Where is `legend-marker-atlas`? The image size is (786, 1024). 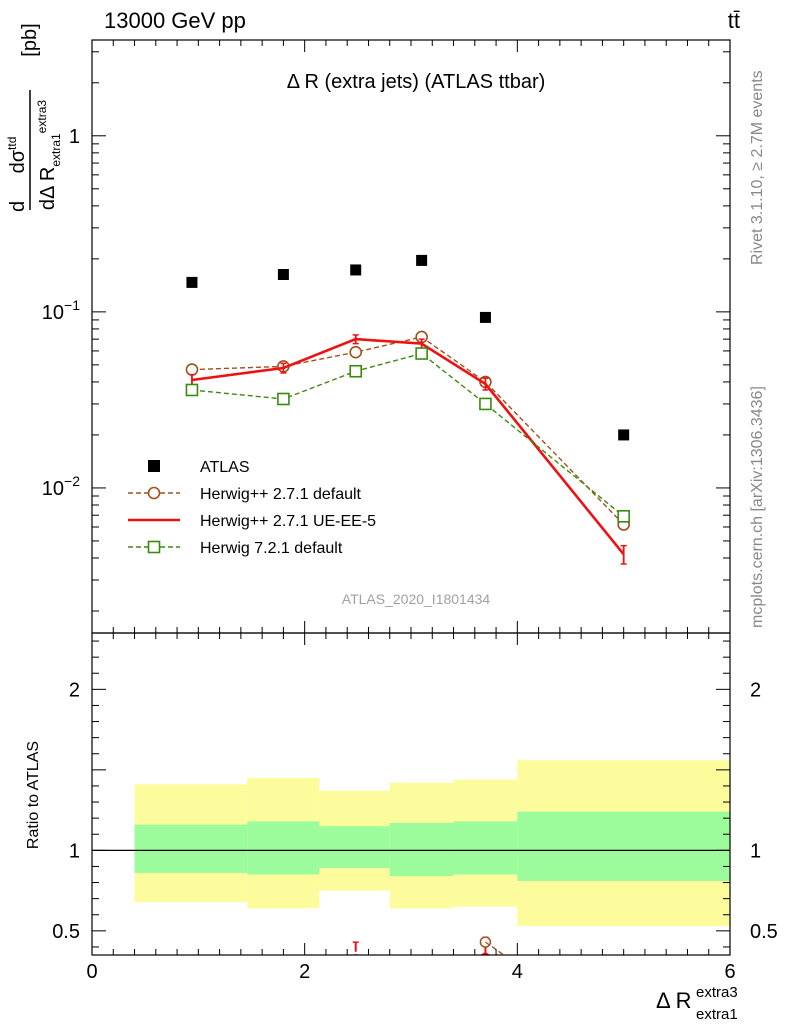
legend-marker-atlas is located at coordinates (154, 466).